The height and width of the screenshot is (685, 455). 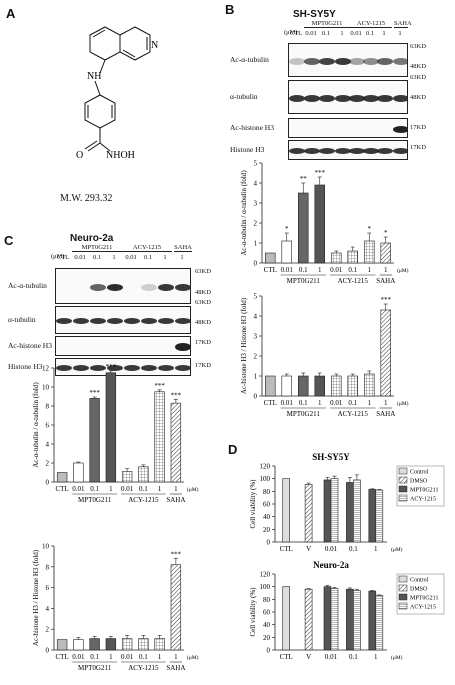 What do you see at coordinates (182, 257) in the screenshot?
I see `lane-label-7: 1` at bounding box center [182, 257].